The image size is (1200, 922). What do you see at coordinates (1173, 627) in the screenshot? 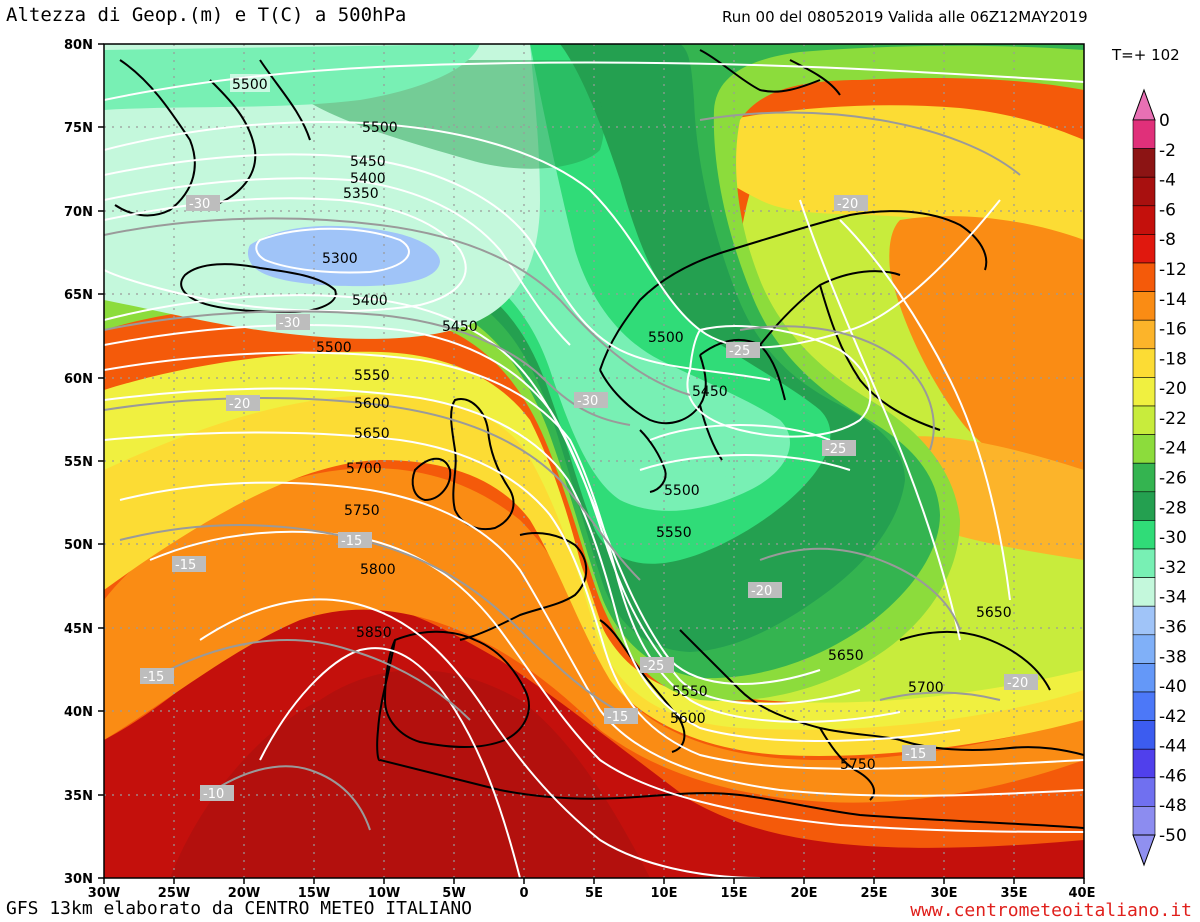
I see `legend-label: -36` at bounding box center [1173, 627].